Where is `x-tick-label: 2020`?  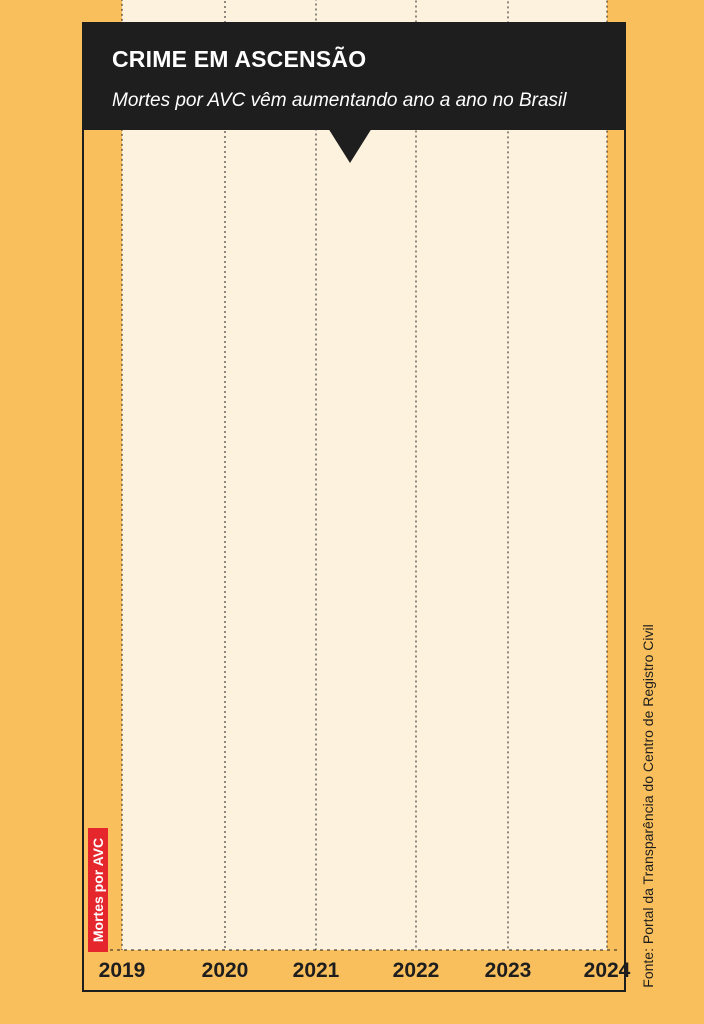 x-tick-label: 2020 is located at coordinates (225, 970).